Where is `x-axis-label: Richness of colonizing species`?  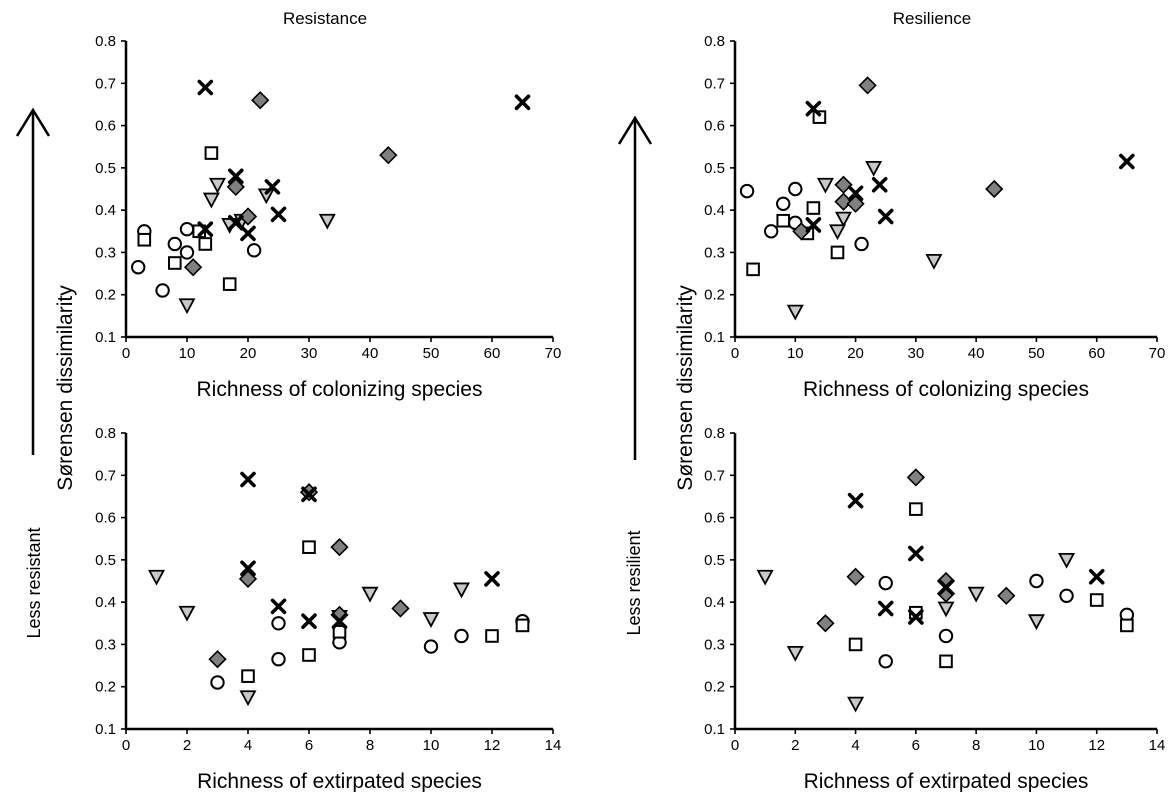
x-axis-label: Richness of colonizing species is located at coordinates (340, 389).